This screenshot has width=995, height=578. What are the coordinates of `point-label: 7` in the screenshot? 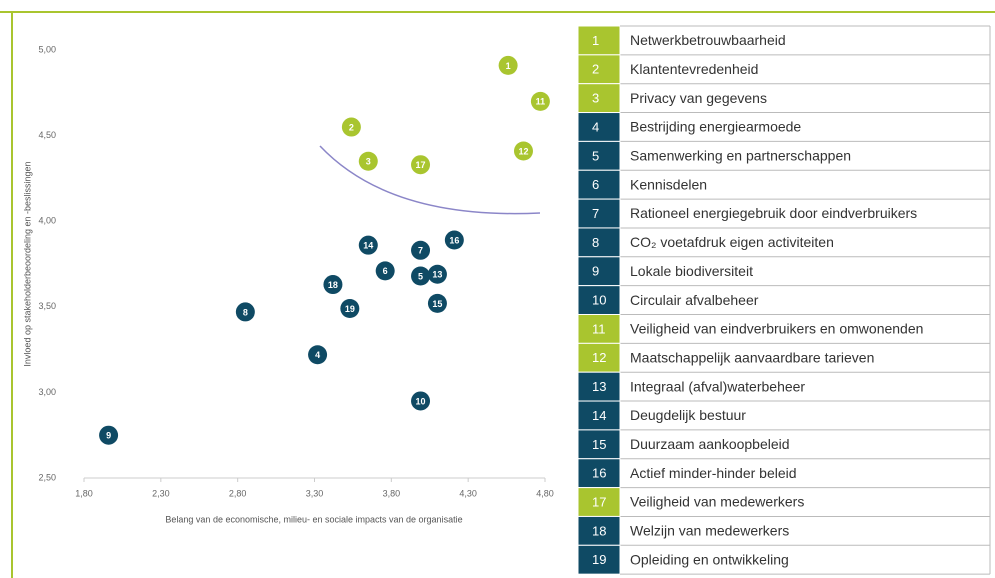 It's located at (420, 251).